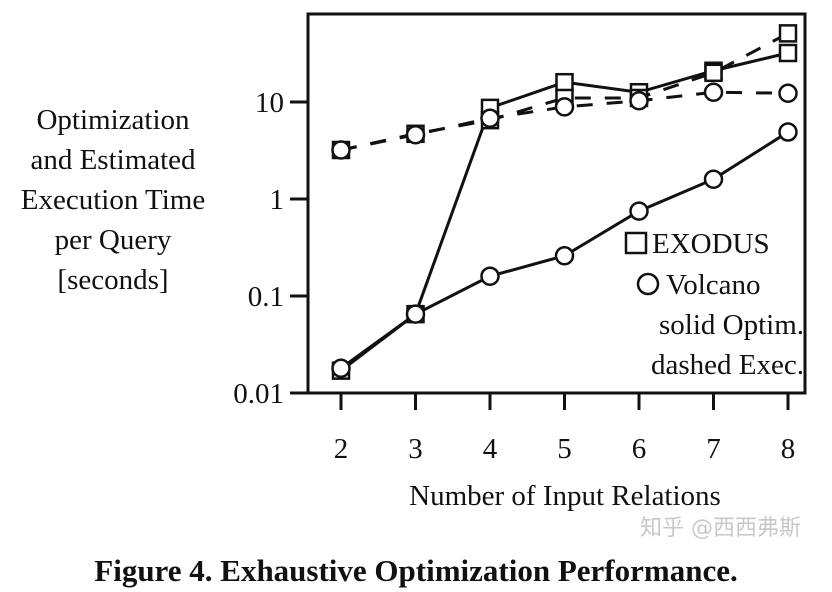 This screenshot has width=832, height=592. What do you see at coordinates (341, 449) in the screenshot?
I see `x-tick-label: 2` at bounding box center [341, 449].